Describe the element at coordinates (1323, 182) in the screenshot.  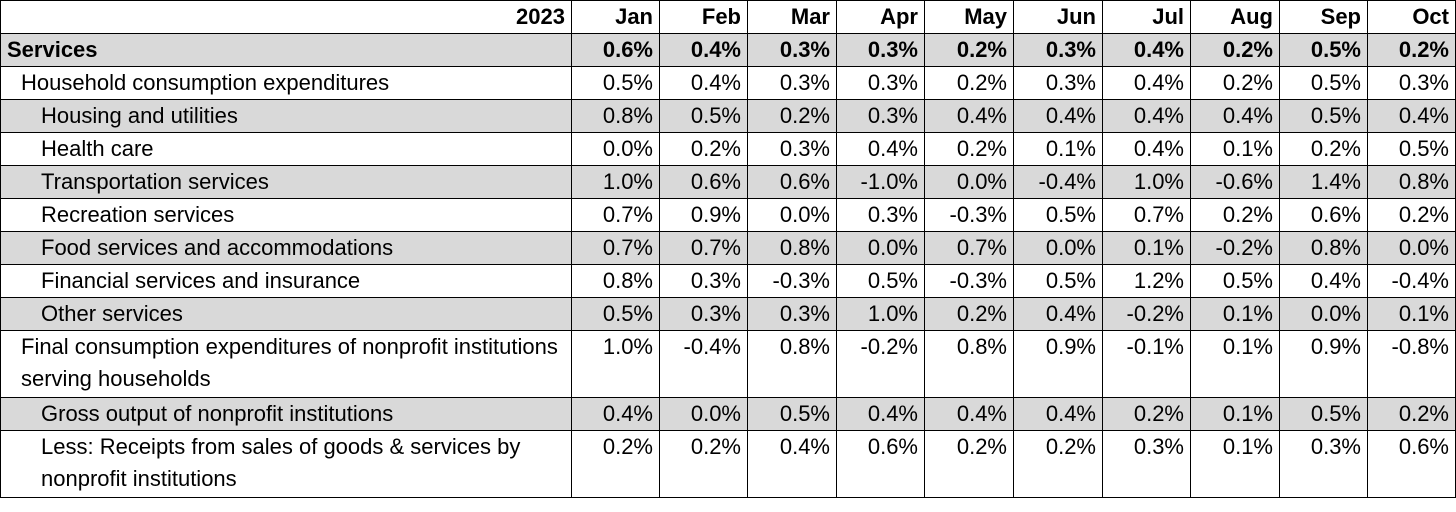
I see `value-cell: 1.4%` at that location.